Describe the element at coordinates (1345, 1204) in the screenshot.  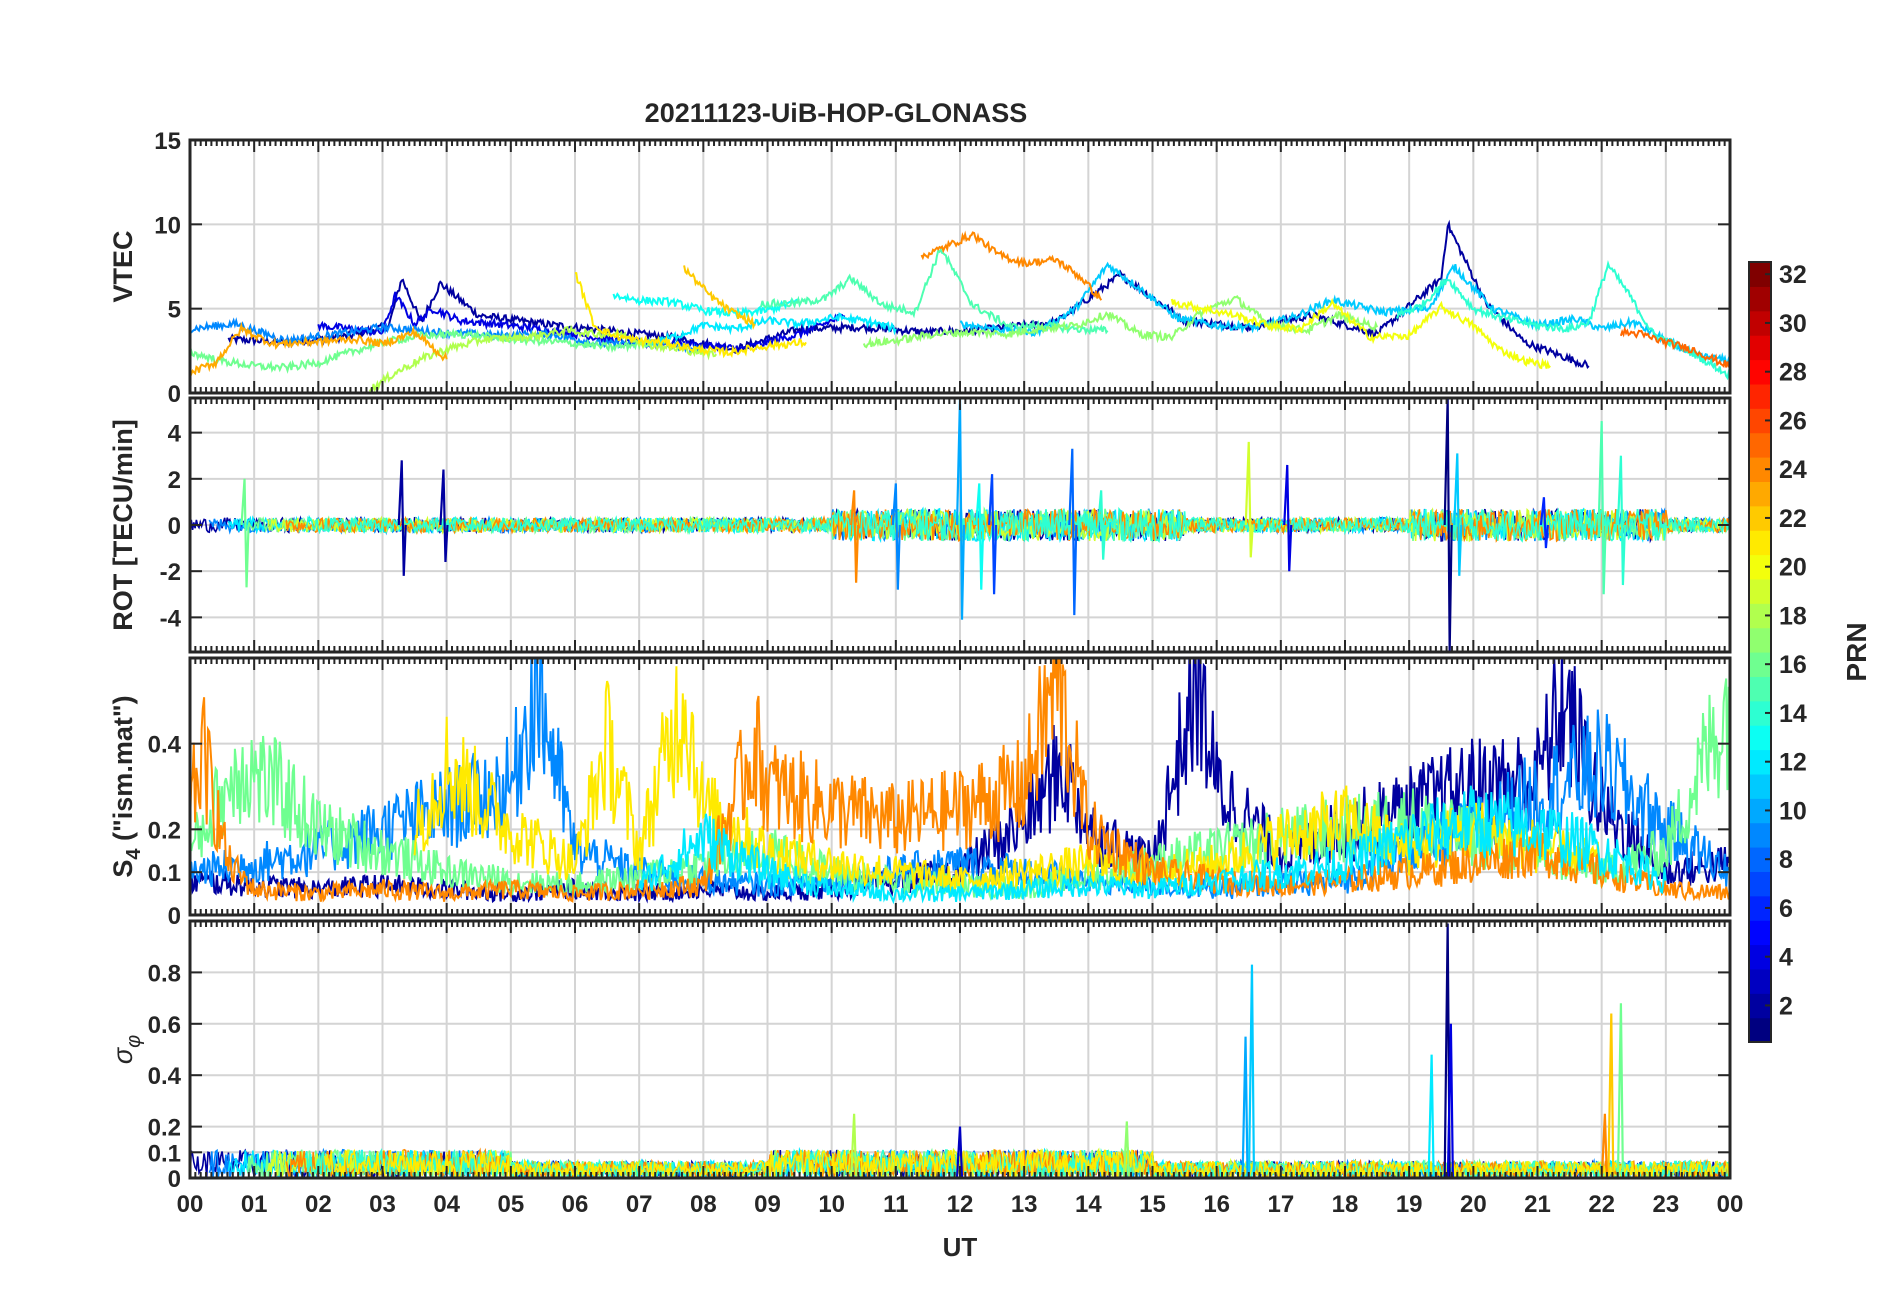
I see `x-tick-label: 18` at that location.